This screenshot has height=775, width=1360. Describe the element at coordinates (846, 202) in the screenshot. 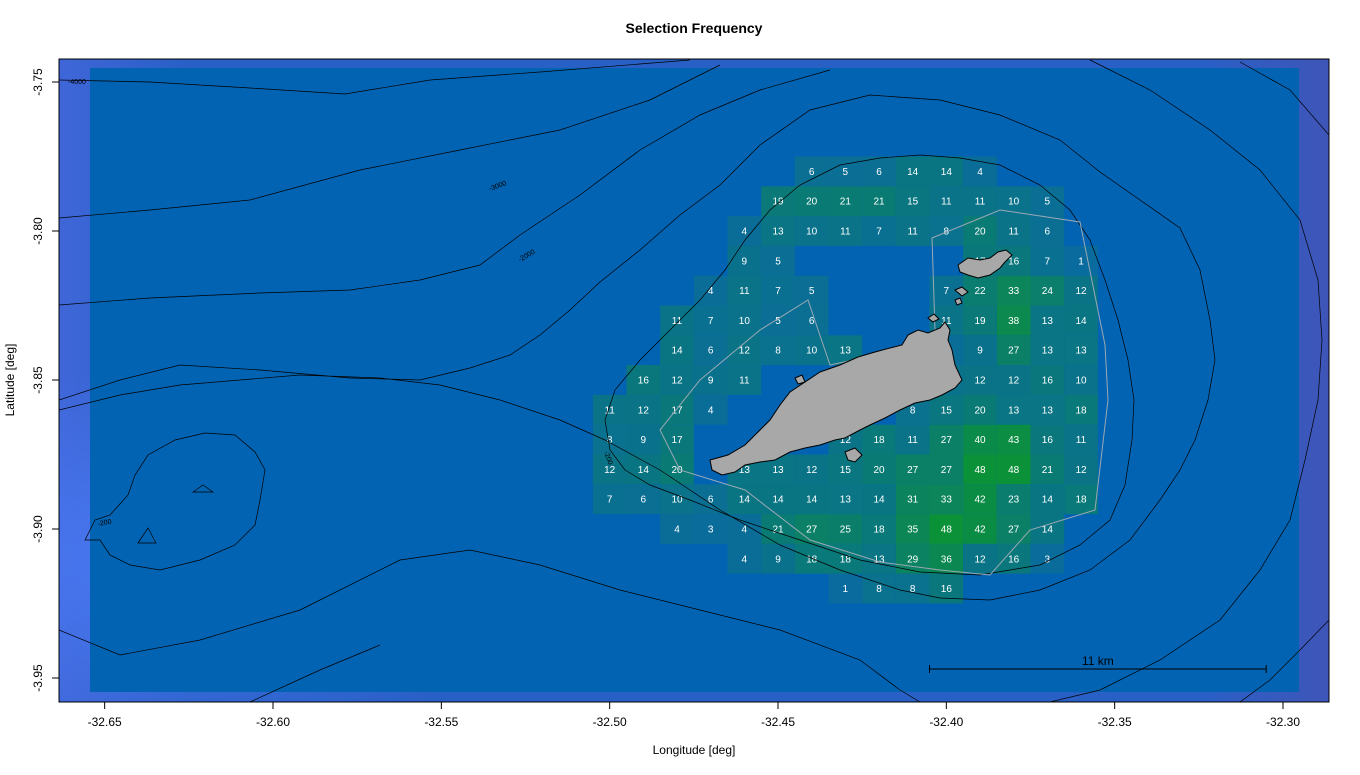

I see `frequency-cell-label: 21` at that location.